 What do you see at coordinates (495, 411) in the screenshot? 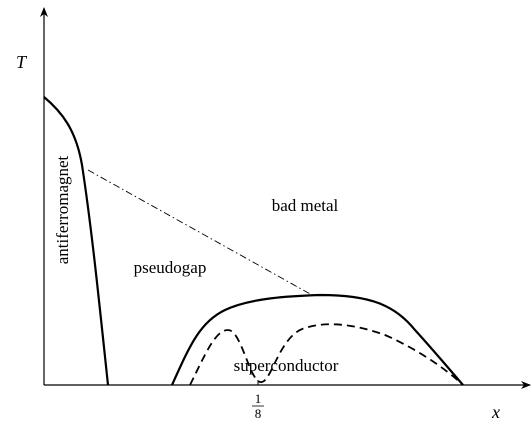
I see `x-axis-label: x` at bounding box center [495, 411].